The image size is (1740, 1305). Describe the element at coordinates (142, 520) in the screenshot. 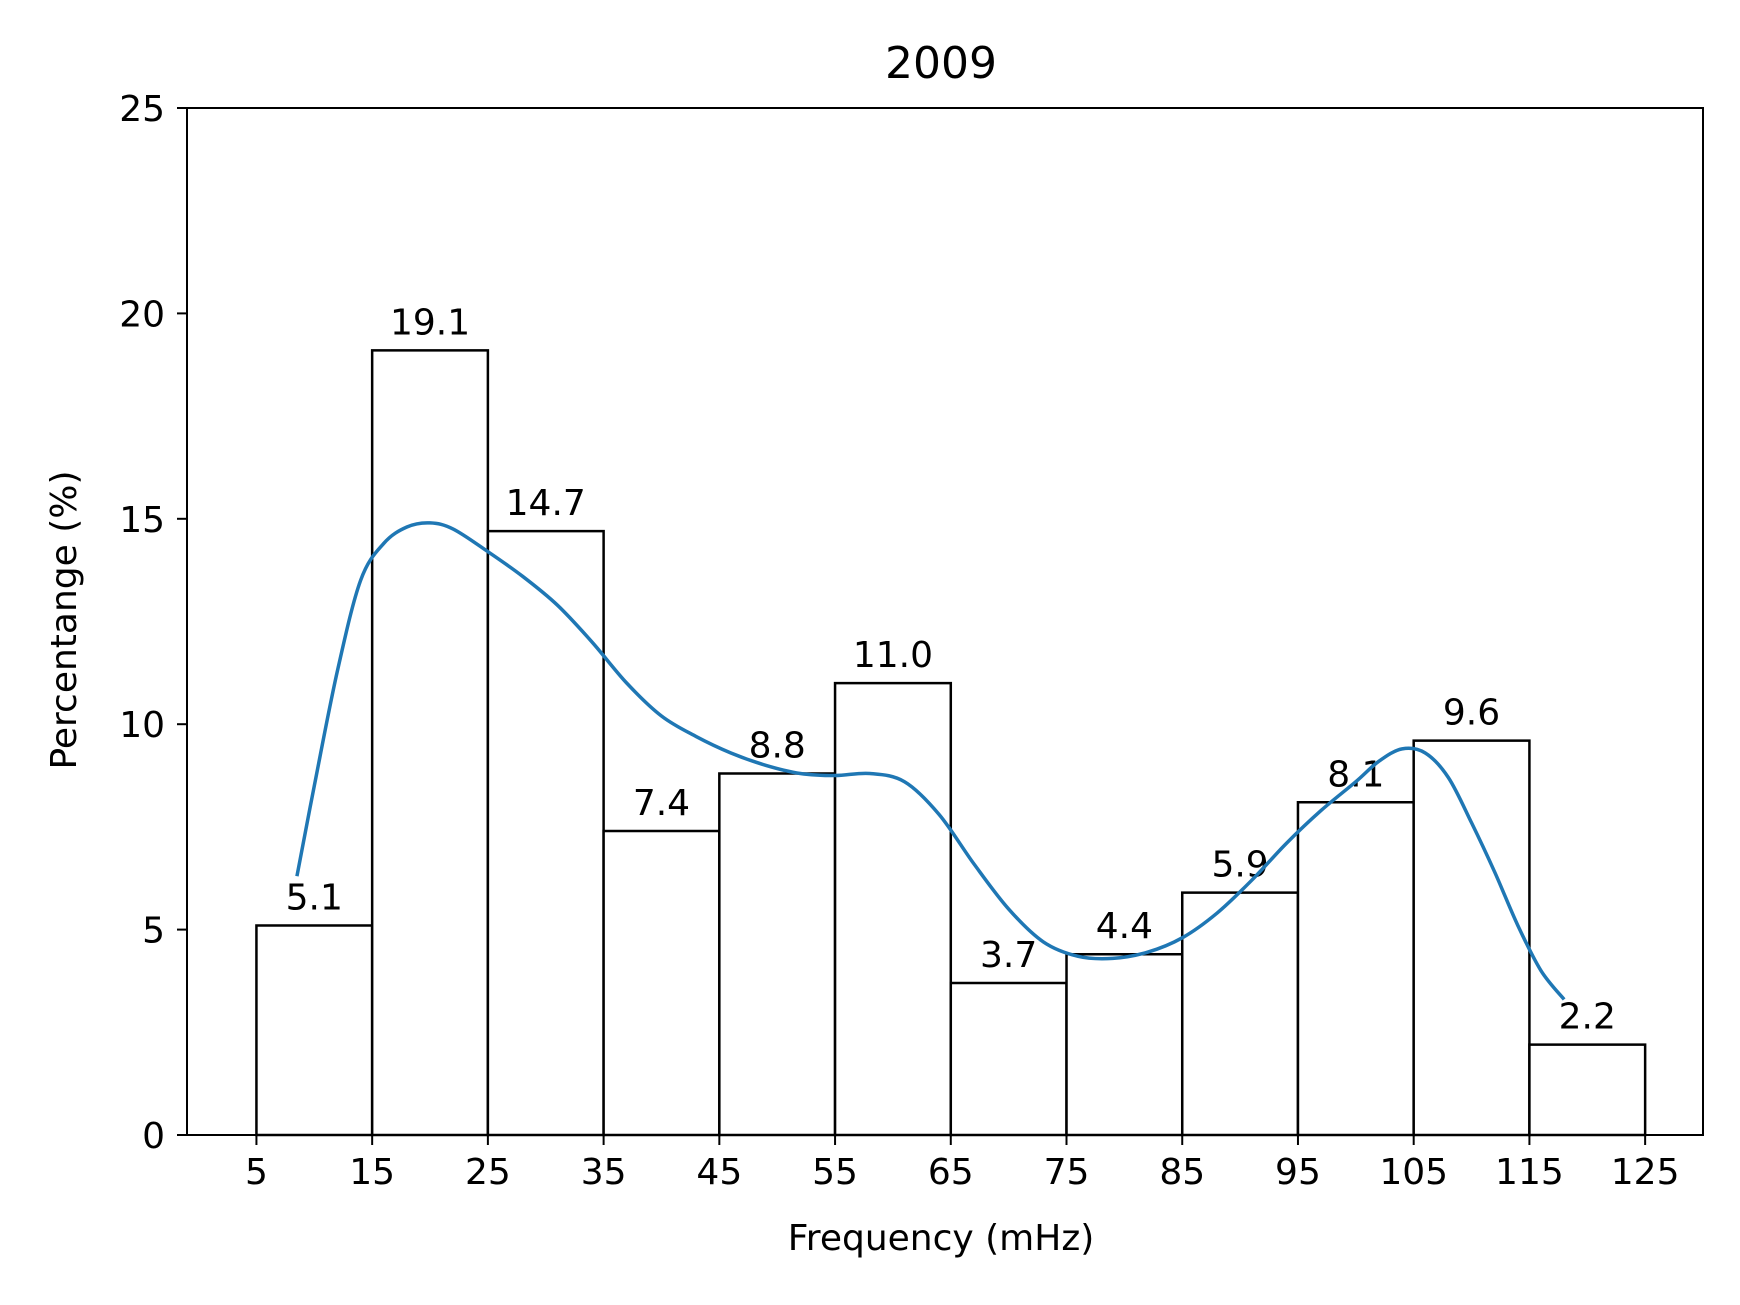

I see `y-tick-label: 15` at that location.